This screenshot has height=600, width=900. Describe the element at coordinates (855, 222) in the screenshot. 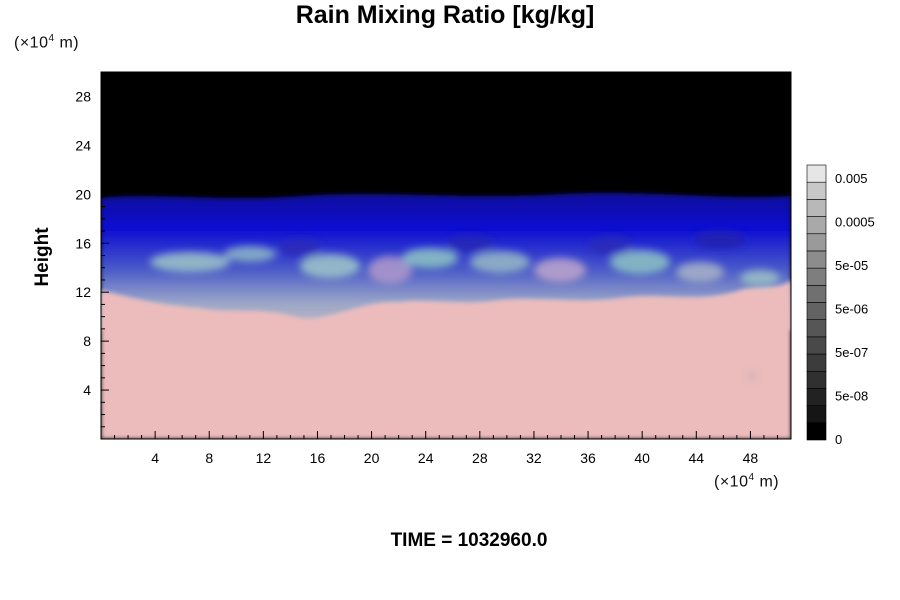

I see `colorbar-label: 0.0005` at that location.